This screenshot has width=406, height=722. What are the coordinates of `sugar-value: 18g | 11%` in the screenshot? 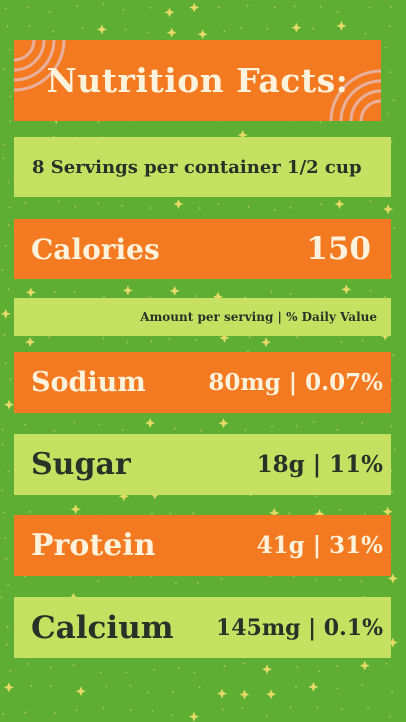 It's located at (319, 464).